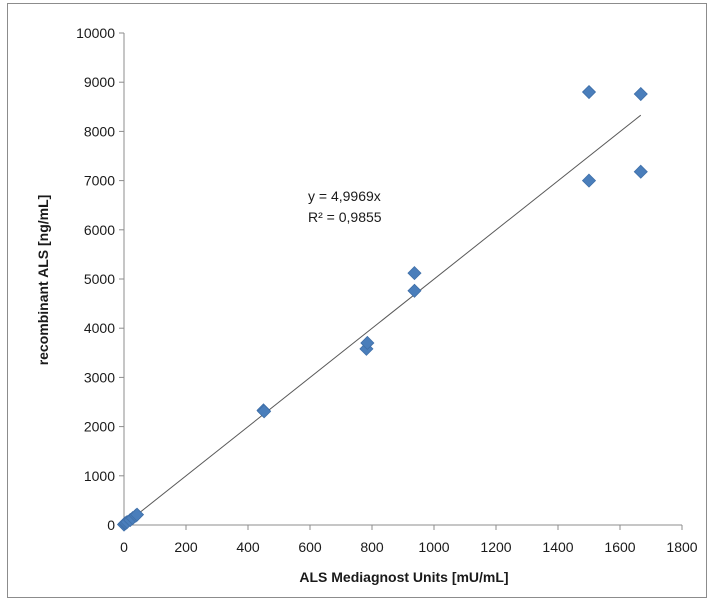 The width and height of the screenshot is (711, 603). What do you see at coordinates (409, 540) in the screenshot?
I see `x-axis-ticks: 0 200 400 600 800 1000 1200 1400 1600 1800` at bounding box center [409, 540].